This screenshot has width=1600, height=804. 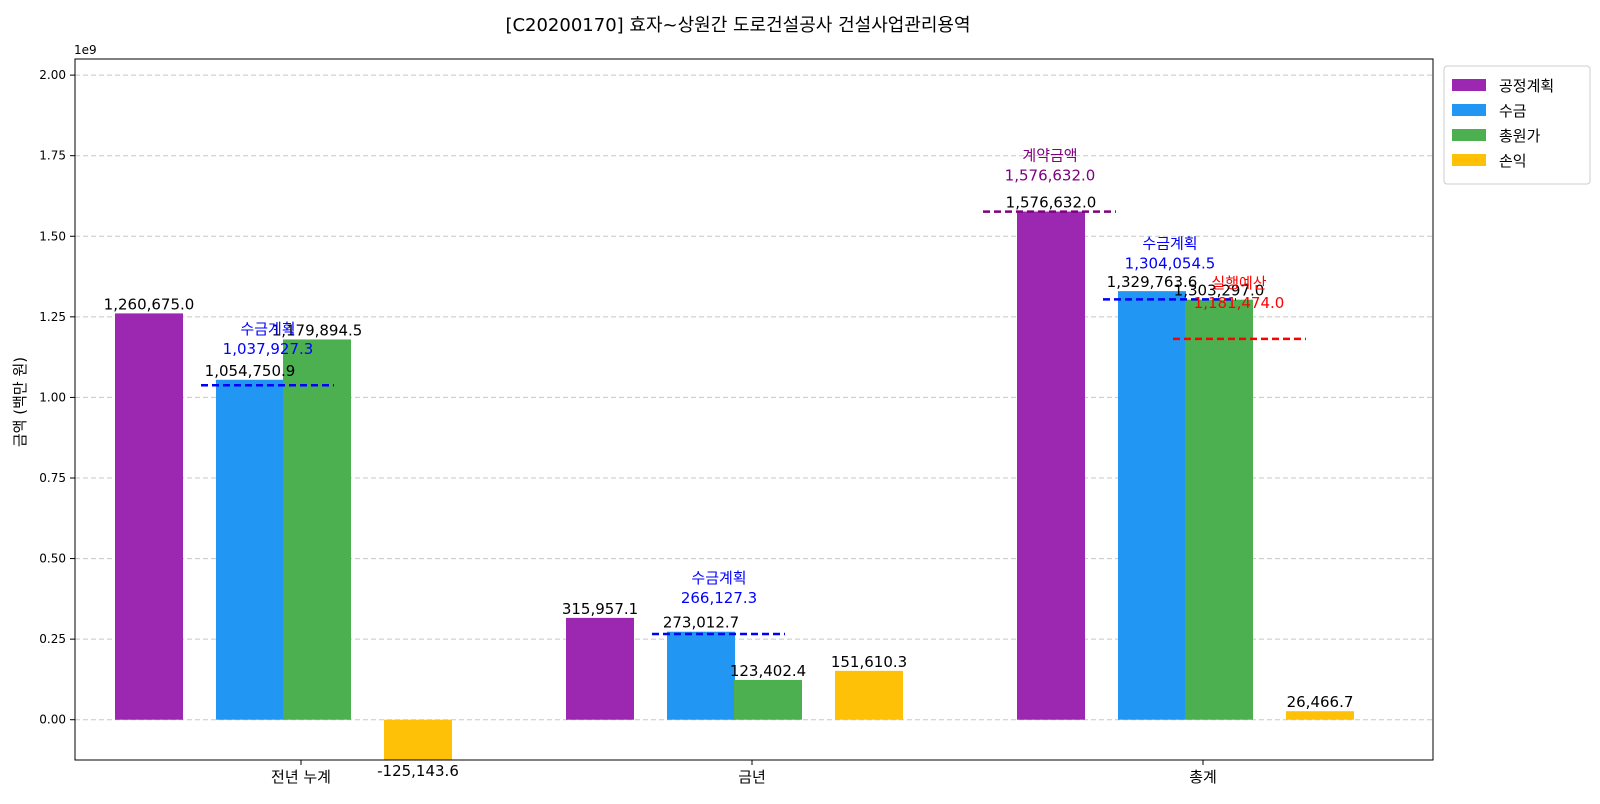 I want to click on bar-value-label: 1,576,632.0, so click(x=1051, y=203).